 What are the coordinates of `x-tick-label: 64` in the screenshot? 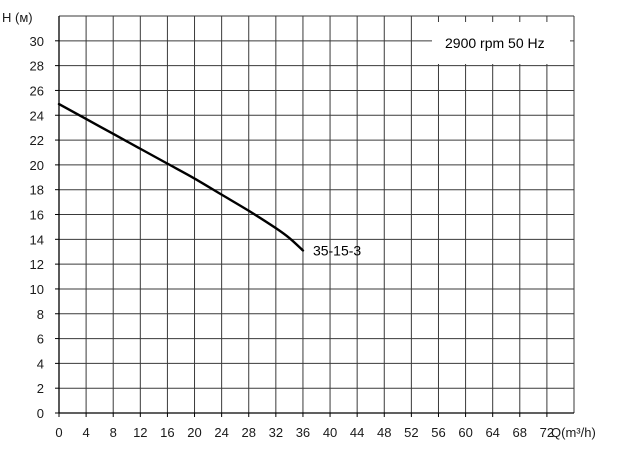 It's located at (492, 432).